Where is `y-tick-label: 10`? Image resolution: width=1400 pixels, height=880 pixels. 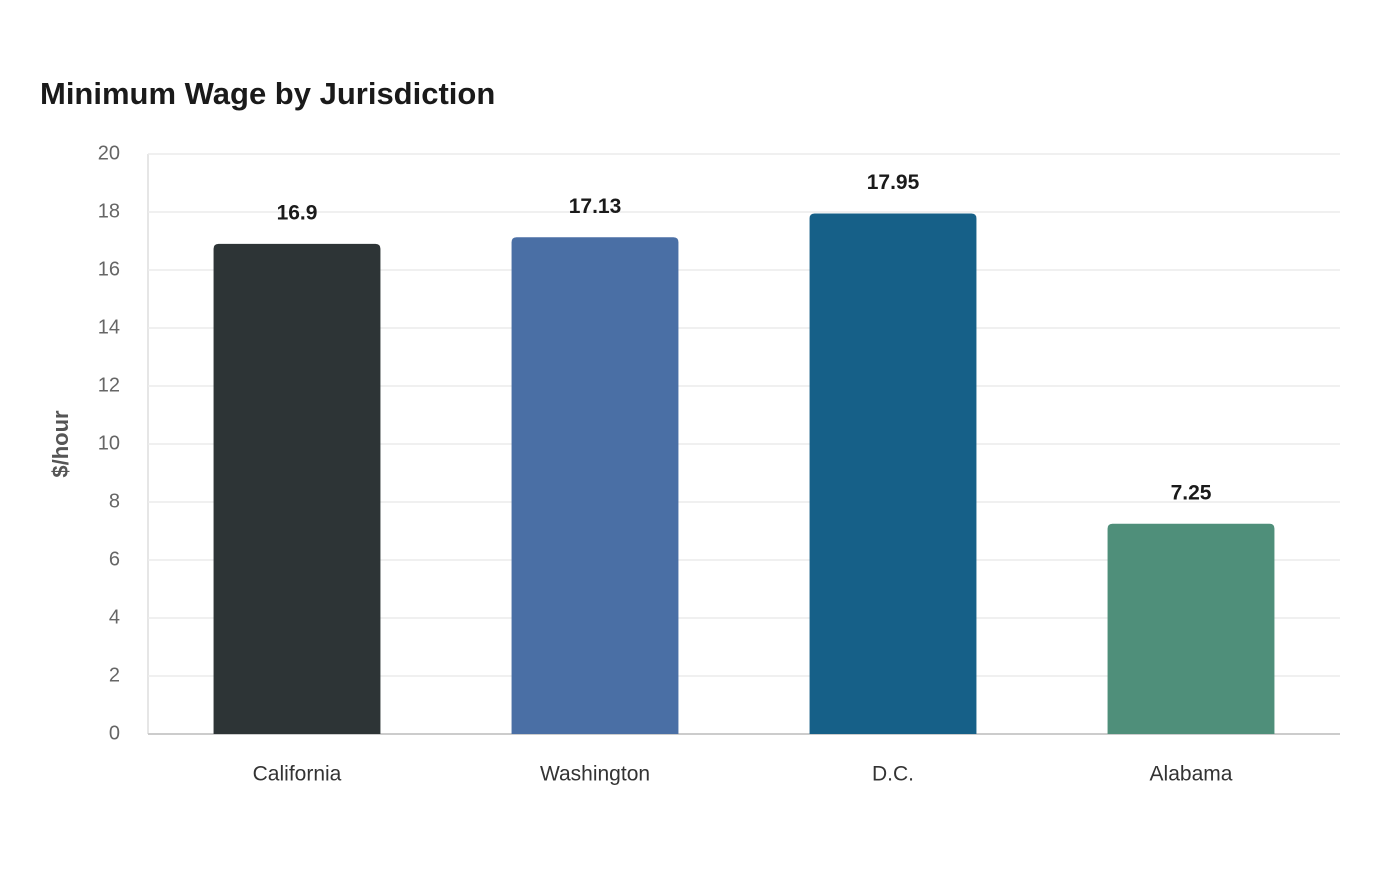
y-tick-label: 10 is located at coordinates (109, 443).